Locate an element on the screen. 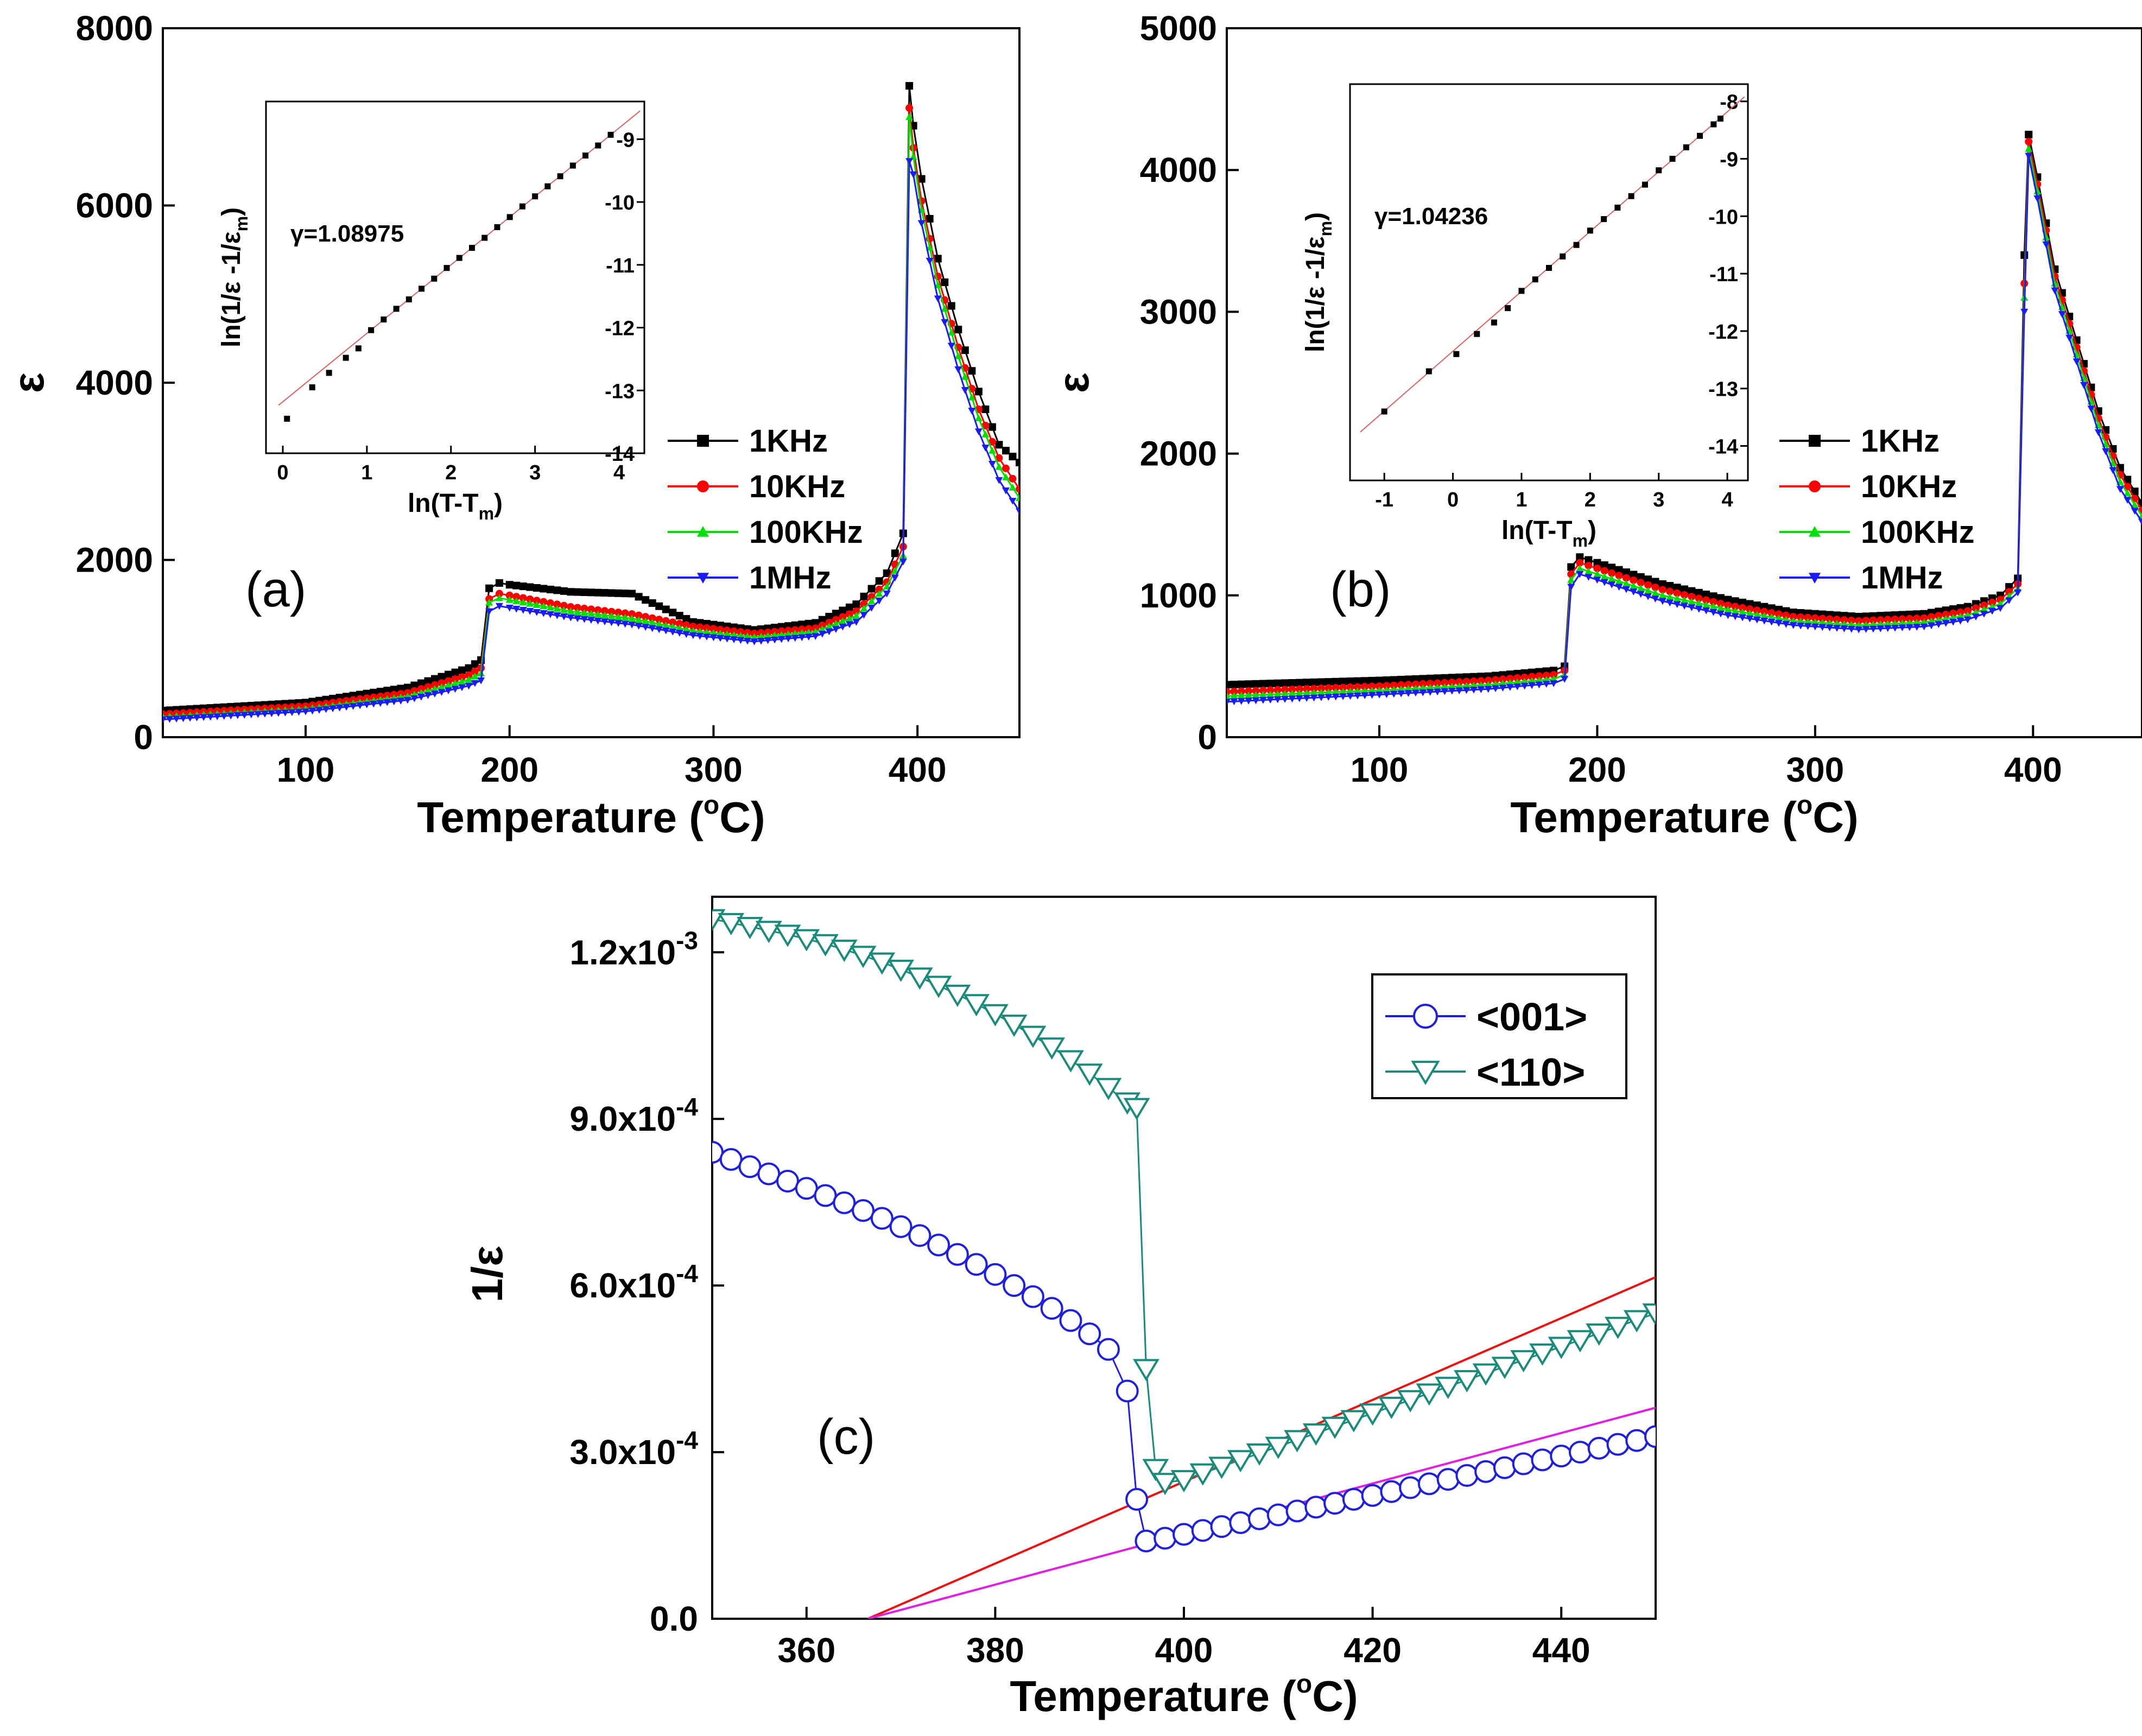 The width and height of the screenshot is (2142, 1736). inset-y-tick-label: -13 is located at coordinates (620, 392).